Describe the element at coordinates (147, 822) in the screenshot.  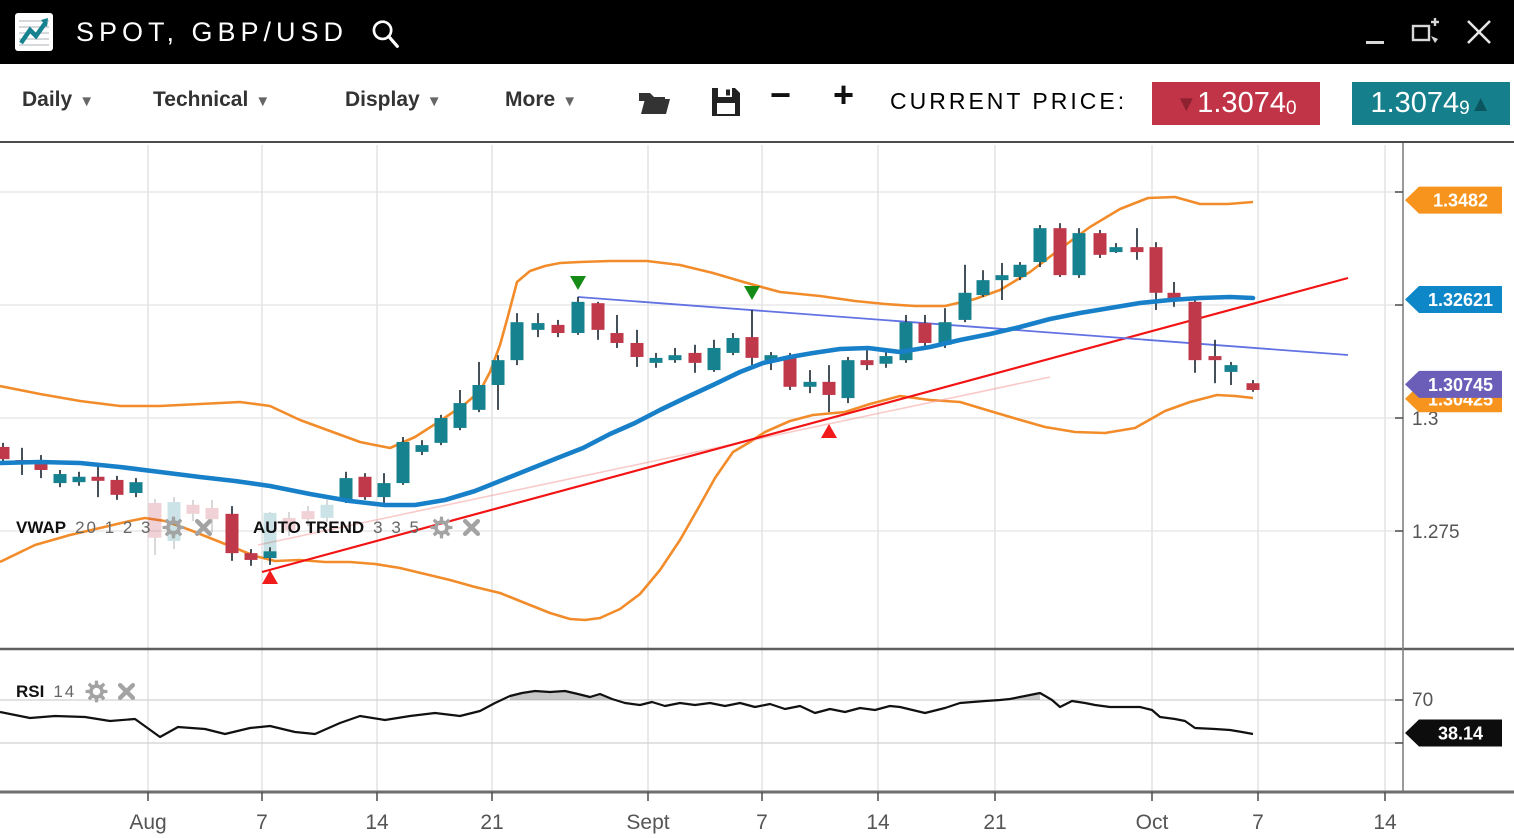
I see `svg-text: Aug` at that location.